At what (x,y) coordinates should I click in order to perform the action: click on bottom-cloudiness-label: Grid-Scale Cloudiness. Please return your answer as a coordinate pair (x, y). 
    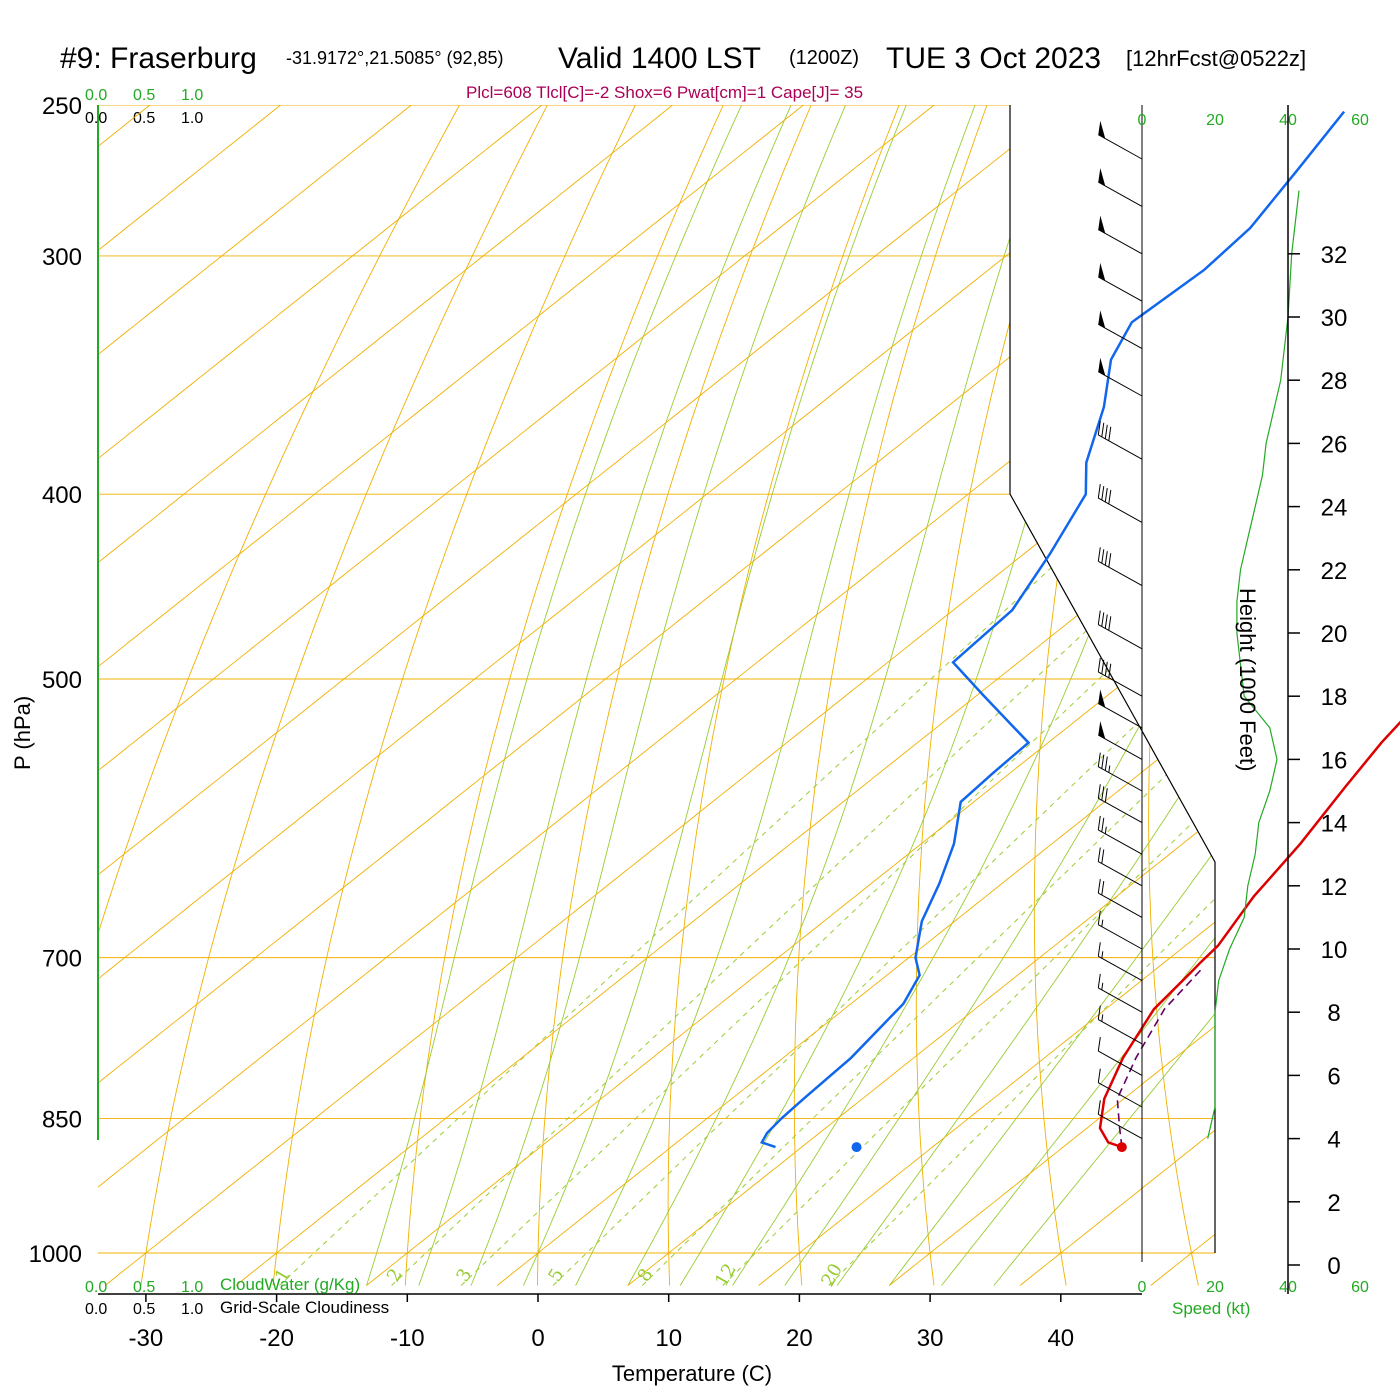
    Looking at the image, I should click on (304, 1307).